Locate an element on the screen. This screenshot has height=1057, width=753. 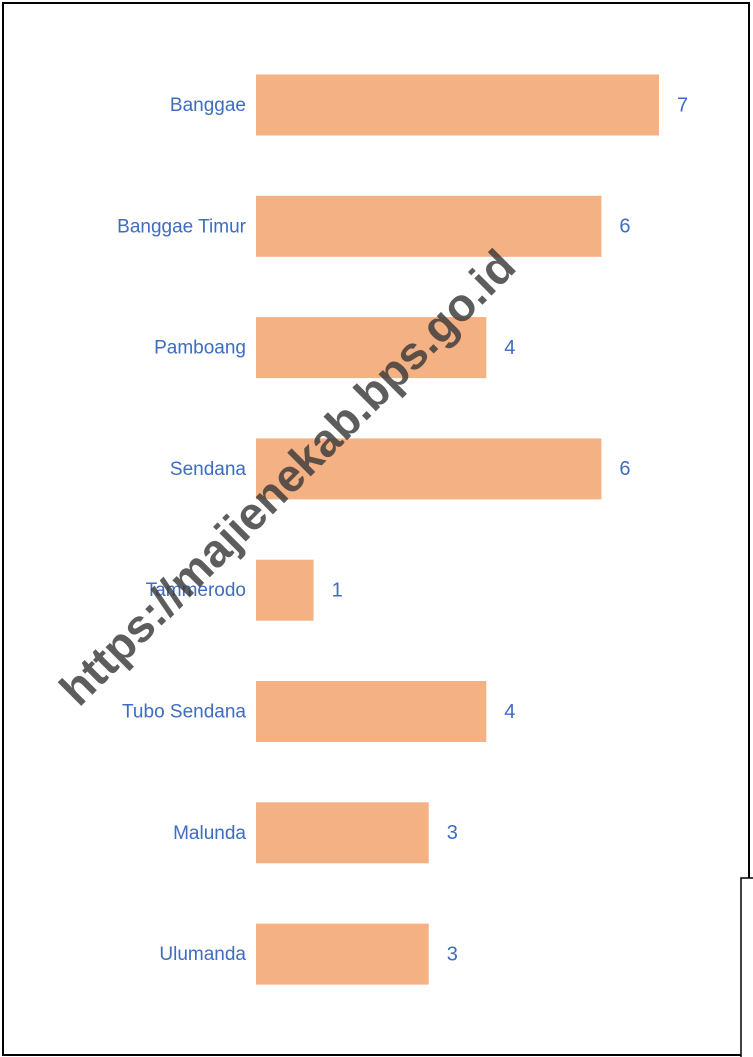
category-label: Tubo Sendana is located at coordinates (184, 712).